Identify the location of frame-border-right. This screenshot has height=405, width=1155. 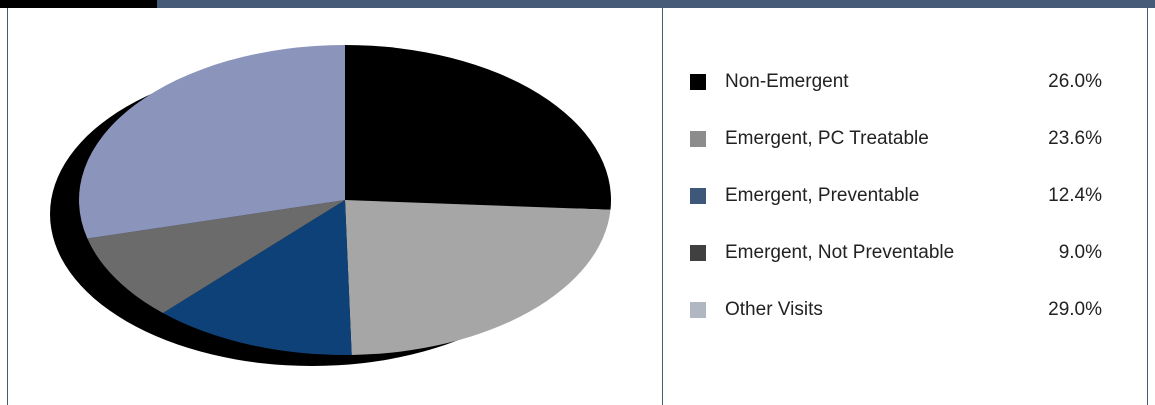
(1147, 206).